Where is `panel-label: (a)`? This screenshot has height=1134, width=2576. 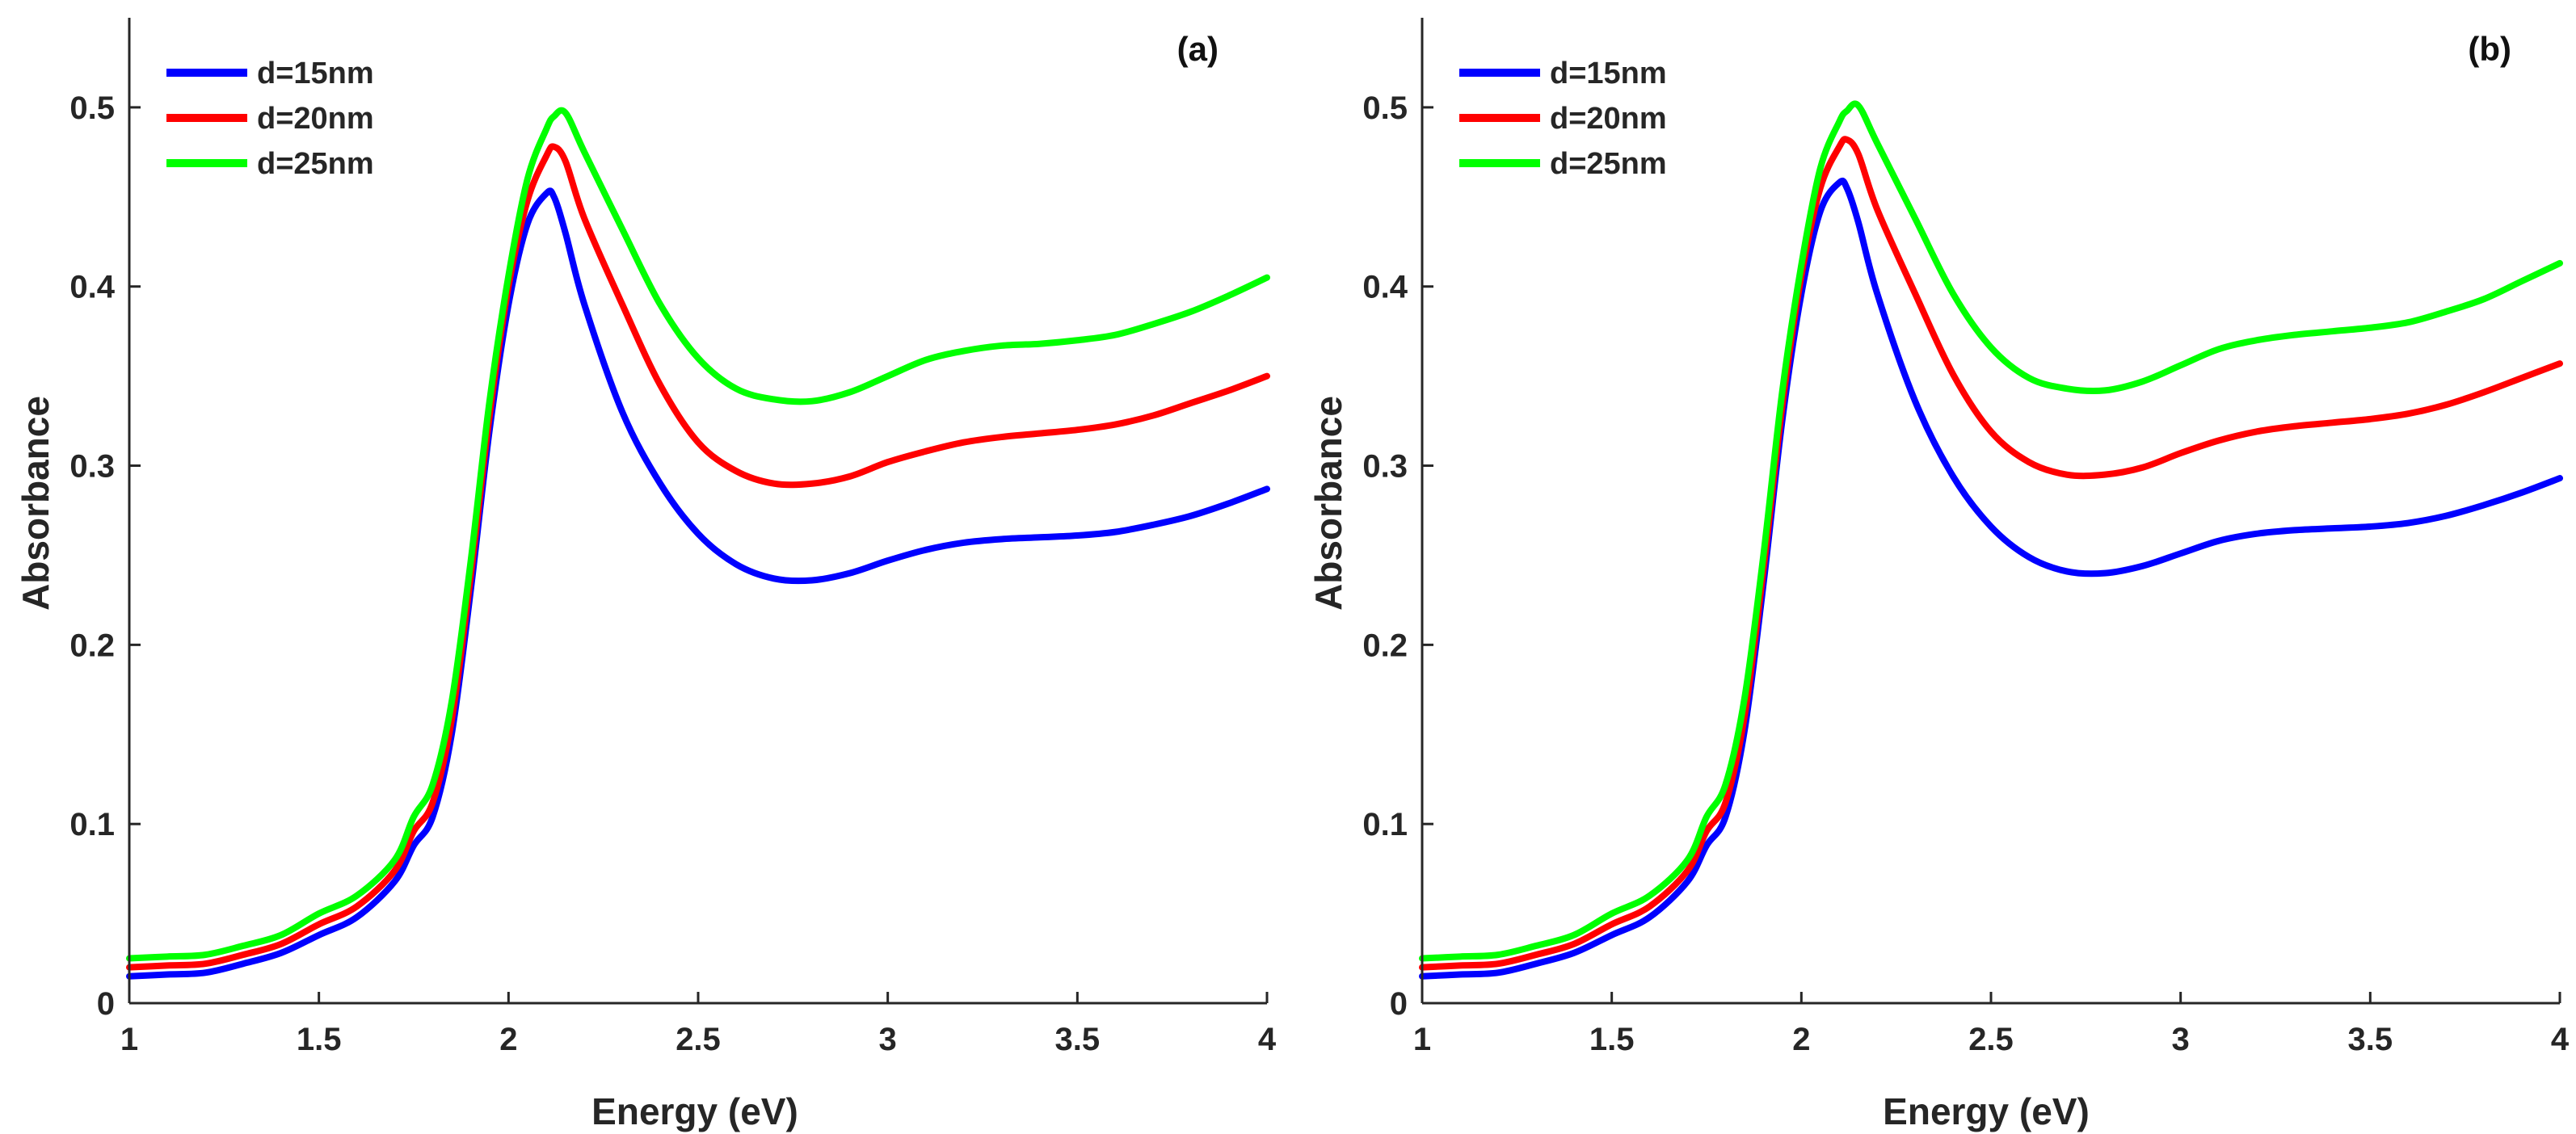 panel-label: (a) is located at coordinates (1198, 49).